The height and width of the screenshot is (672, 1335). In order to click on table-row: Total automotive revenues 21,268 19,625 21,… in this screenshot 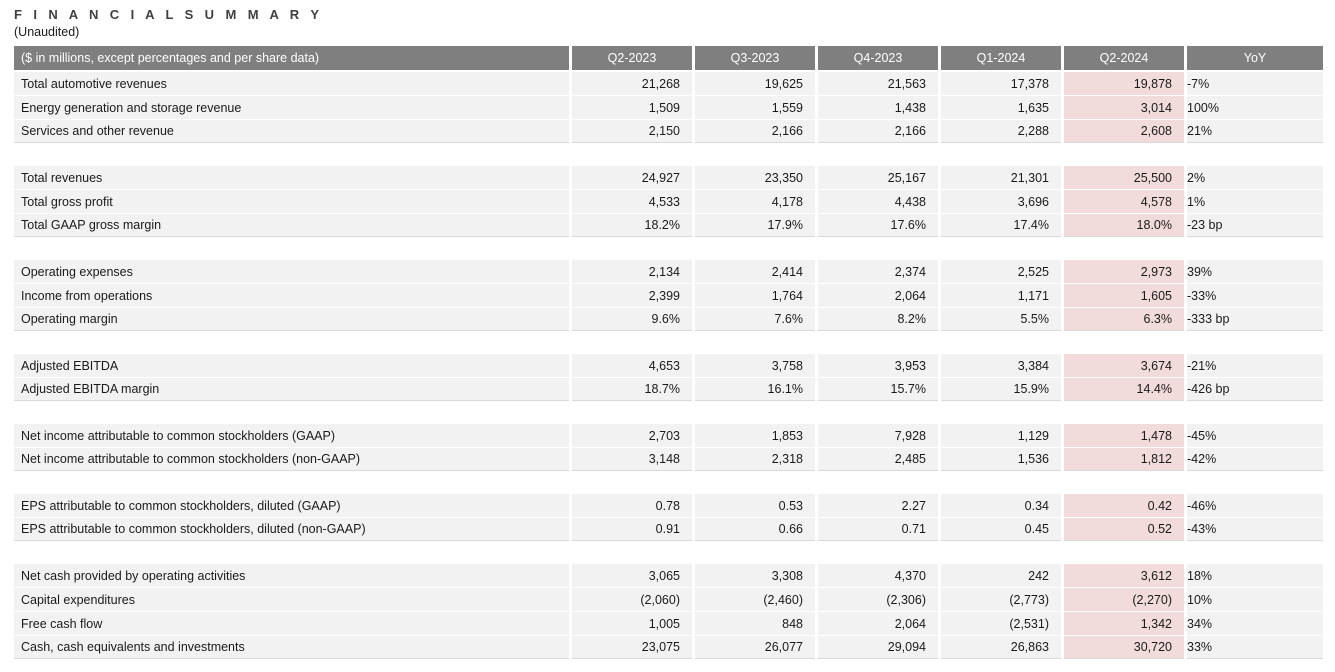, I will do `click(668, 83)`.